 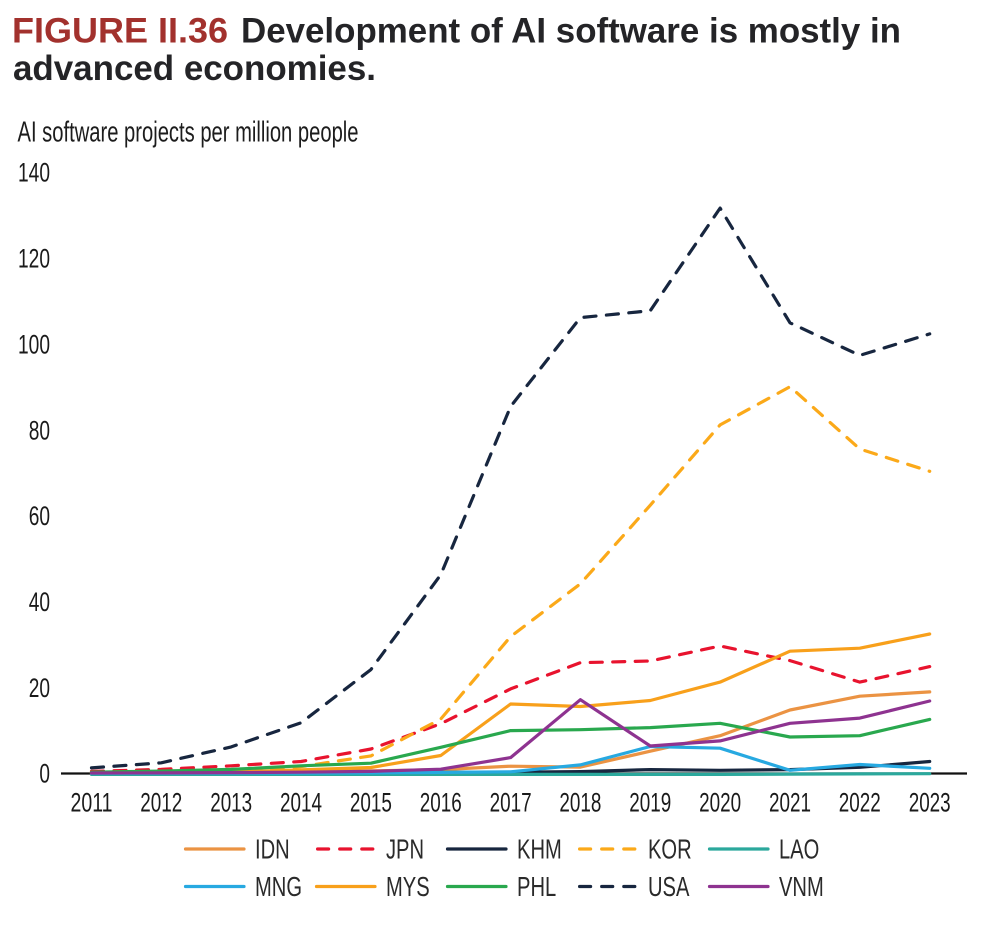 I want to click on svg-text: 2019, so click(x=650, y=803).